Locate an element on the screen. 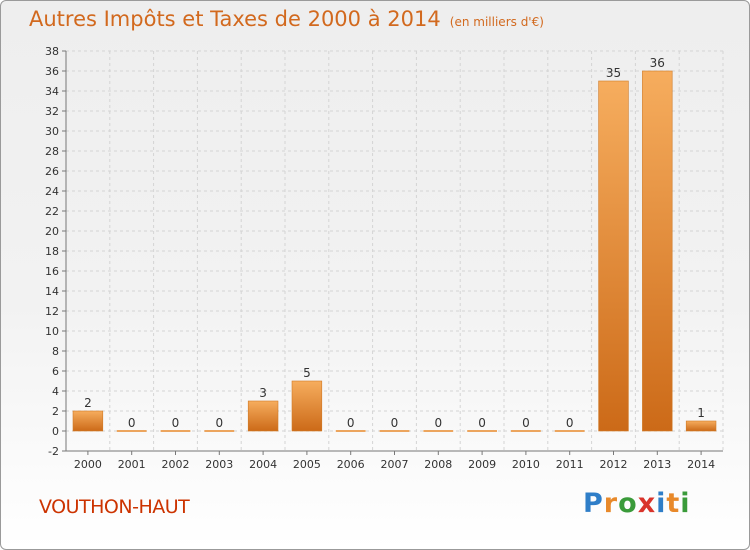  y-tick-label: 20 is located at coordinates (52, 231).